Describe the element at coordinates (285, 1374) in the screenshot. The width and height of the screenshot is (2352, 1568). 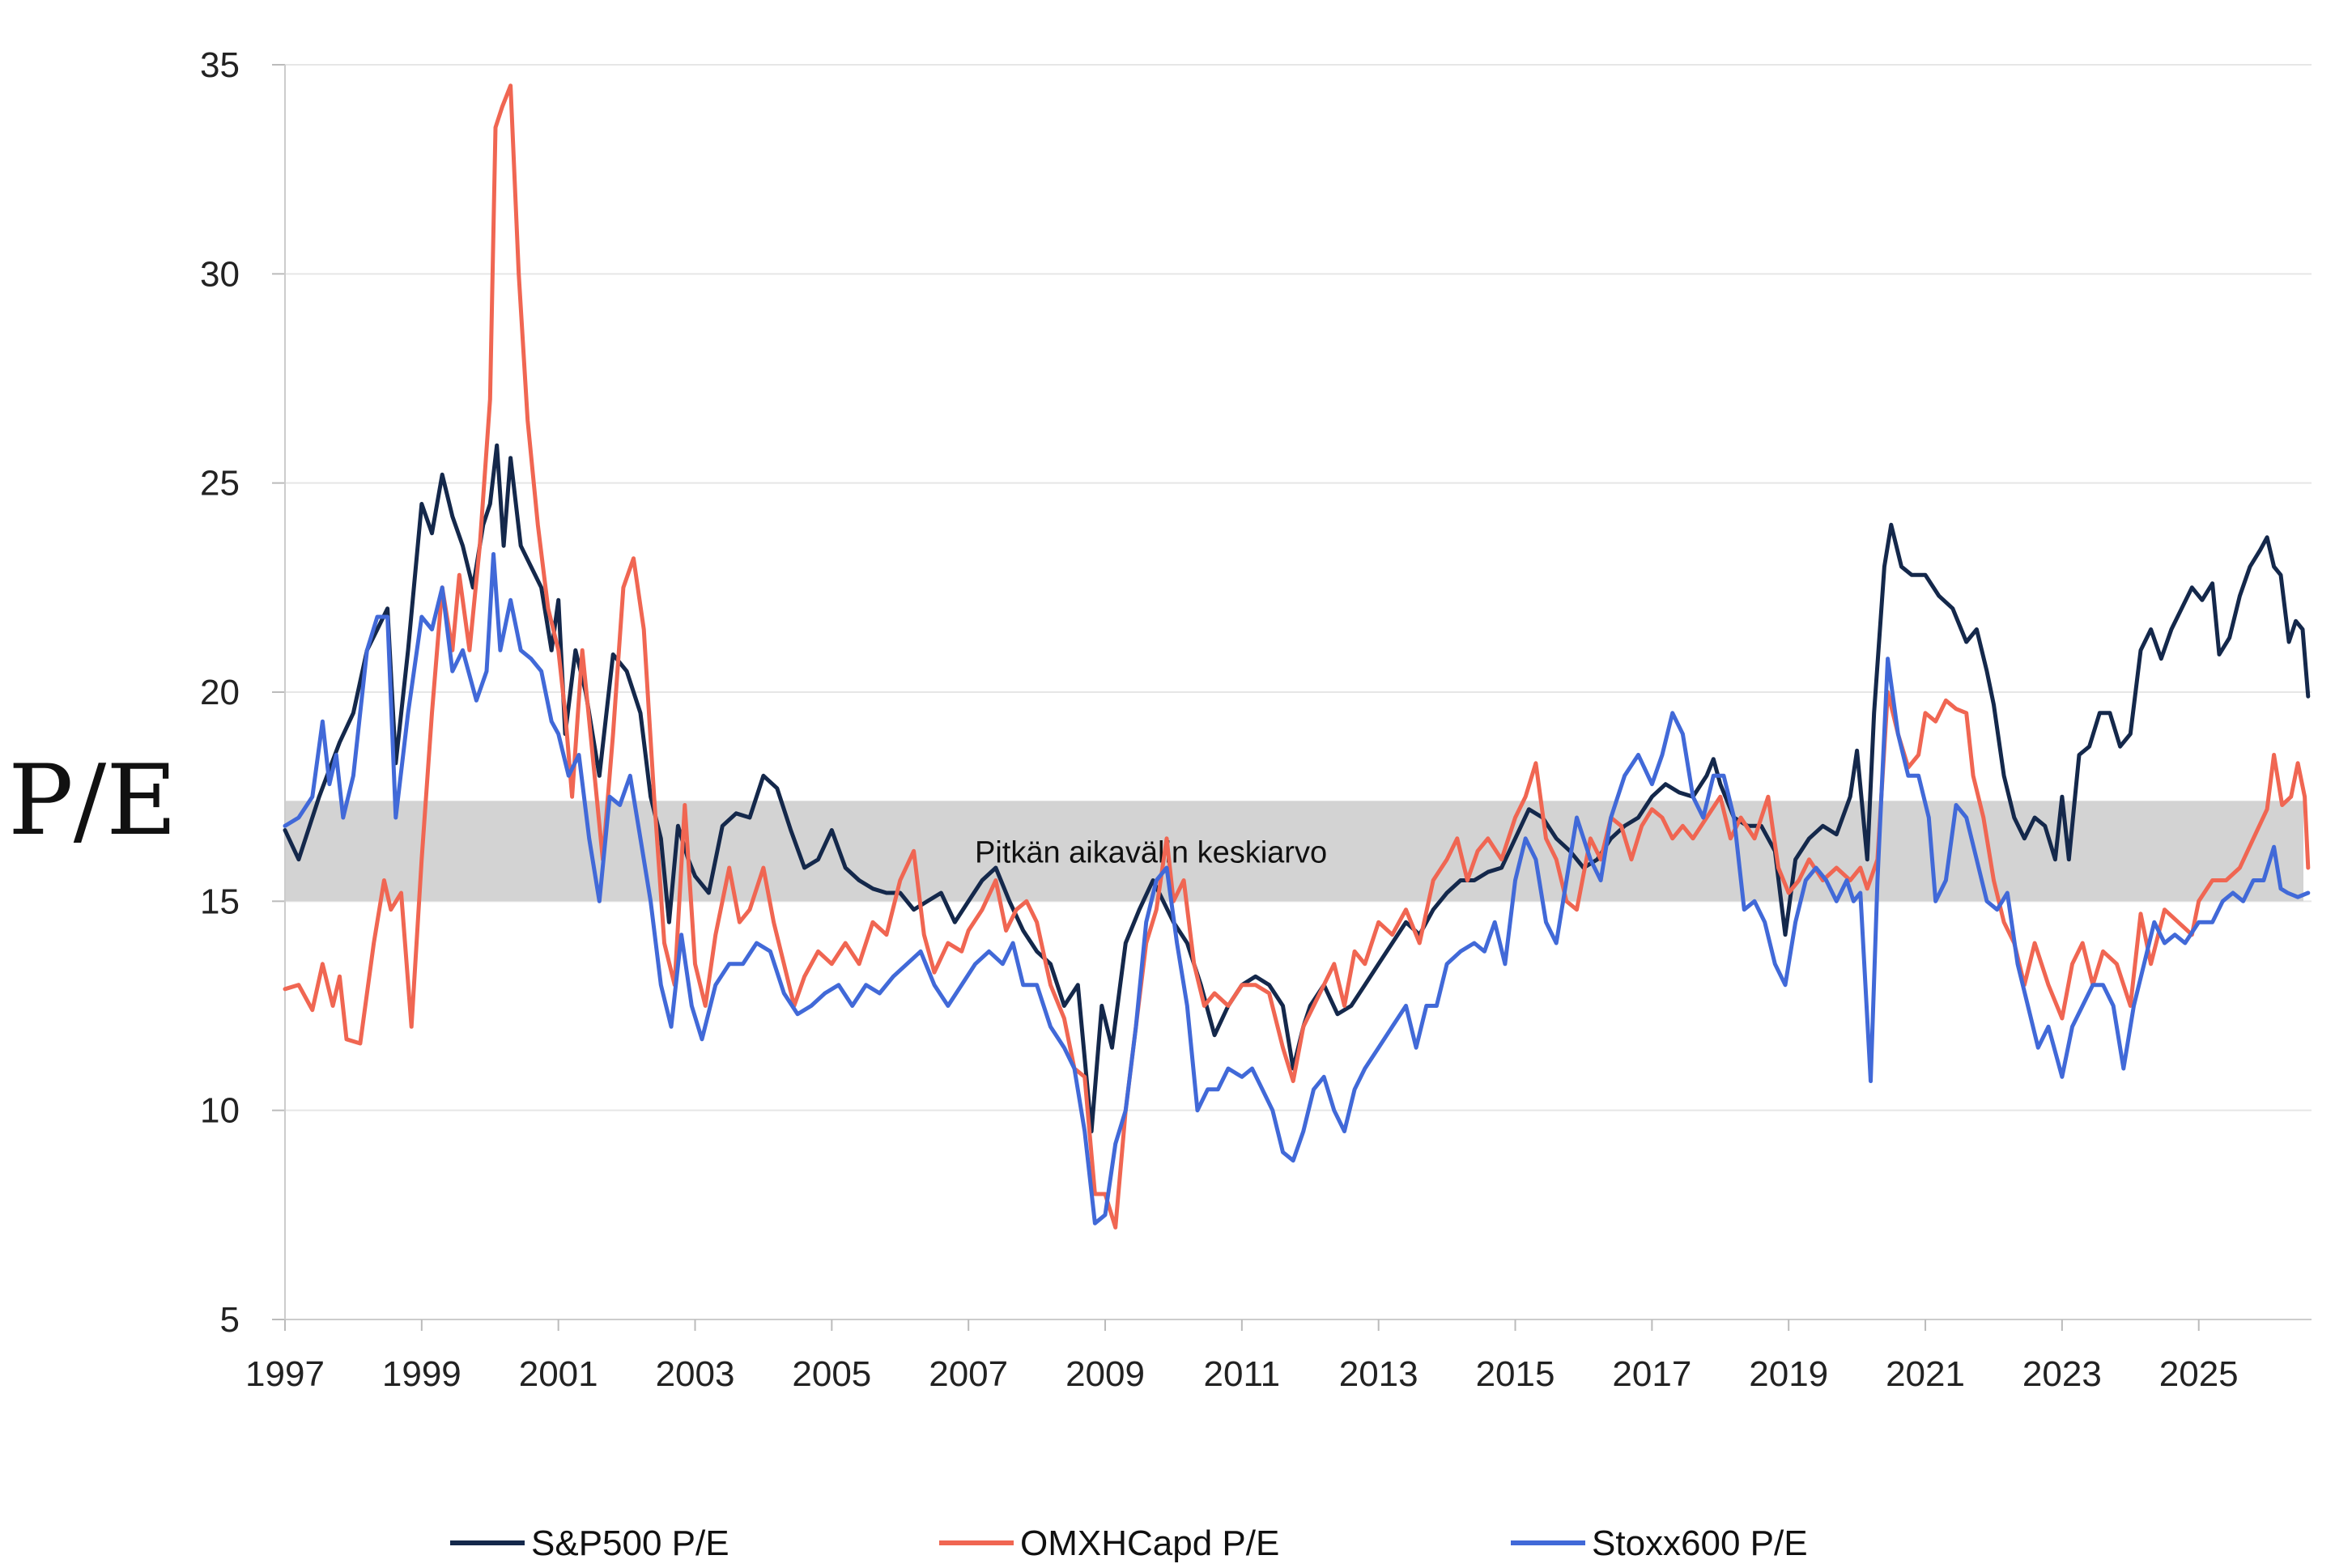
I see `x-tick-label: 1997` at that location.